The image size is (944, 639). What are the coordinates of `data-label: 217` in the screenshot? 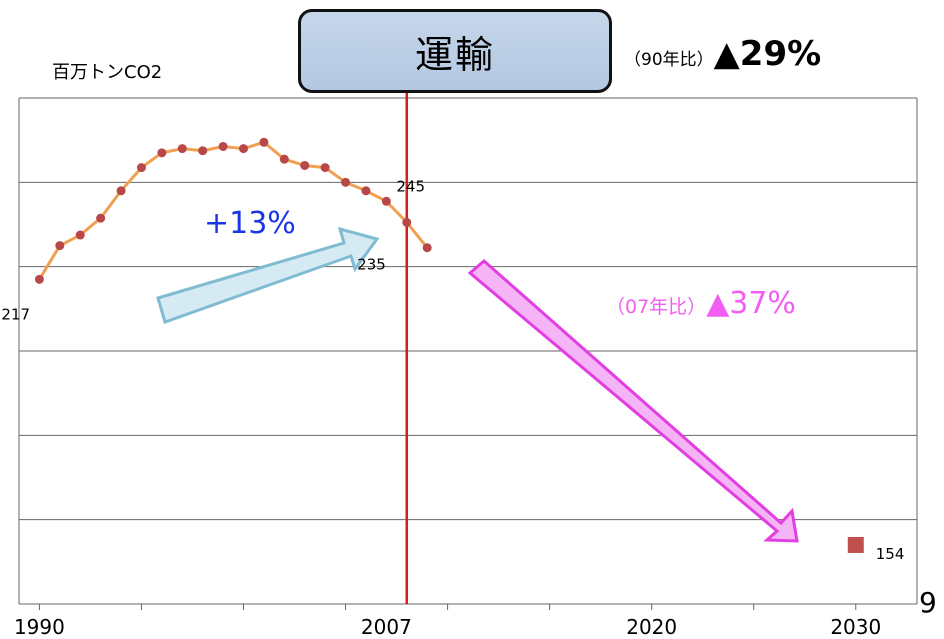 It's located at (15, 314).